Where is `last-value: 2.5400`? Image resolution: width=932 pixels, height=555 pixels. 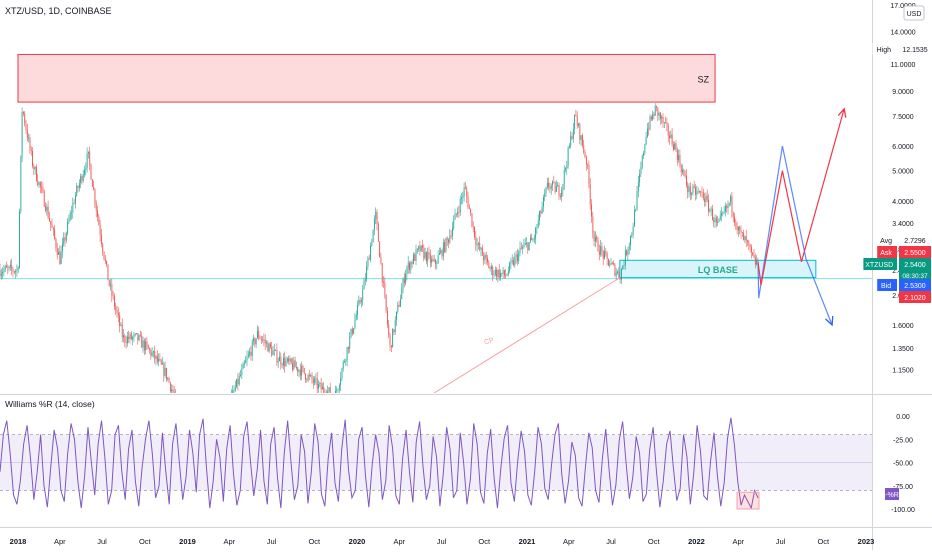 last-value: 2.5400 is located at coordinates (915, 265).